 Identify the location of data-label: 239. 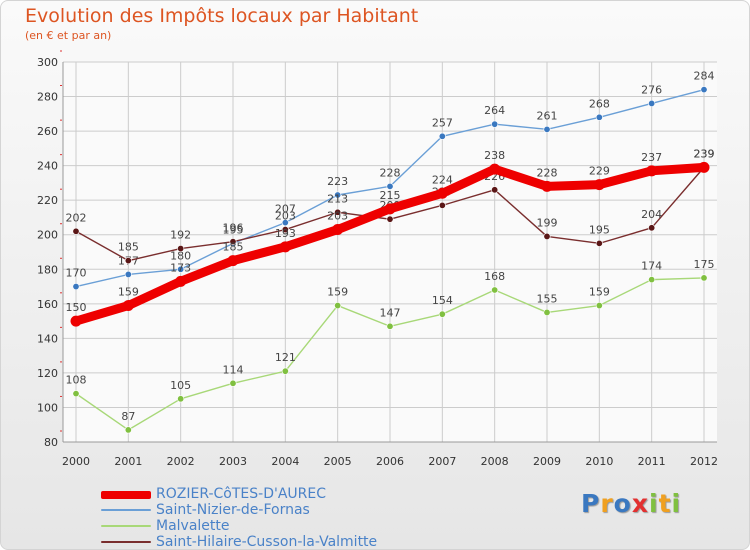
(704, 153).